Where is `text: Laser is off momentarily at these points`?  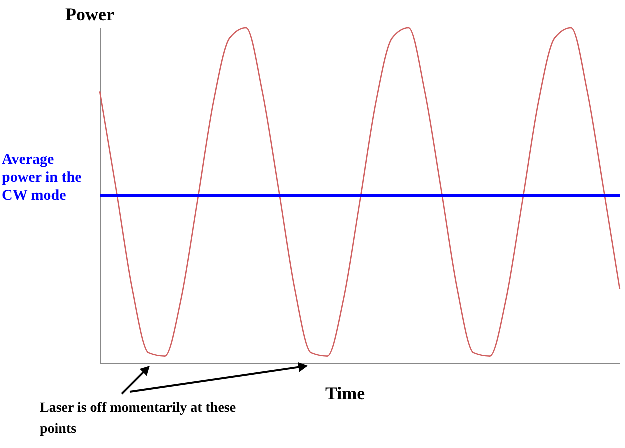 text: Laser is off momentarily at these points is located at coordinates (139, 419).